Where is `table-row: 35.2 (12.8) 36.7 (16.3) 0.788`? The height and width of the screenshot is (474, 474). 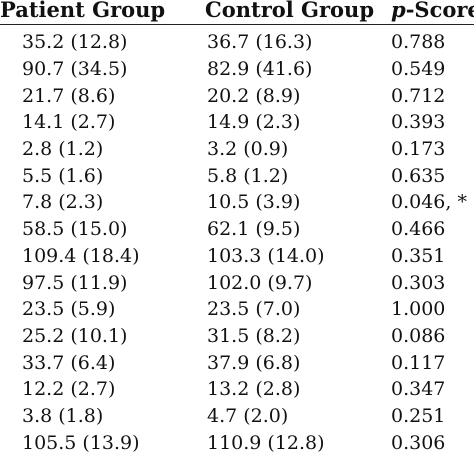 table-row: 35.2 (12.8) 36.7 (16.3) 0.788 is located at coordinates (237, 40).